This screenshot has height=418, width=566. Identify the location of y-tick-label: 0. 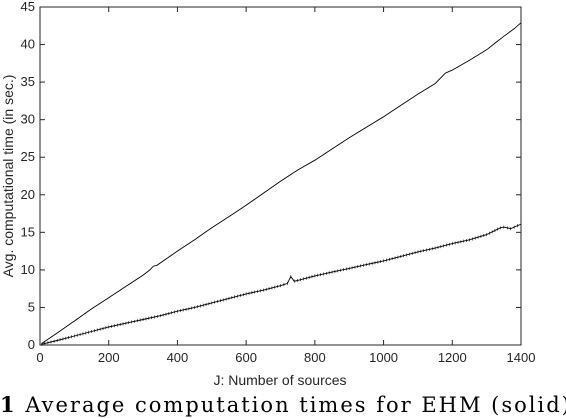
(31, 344).